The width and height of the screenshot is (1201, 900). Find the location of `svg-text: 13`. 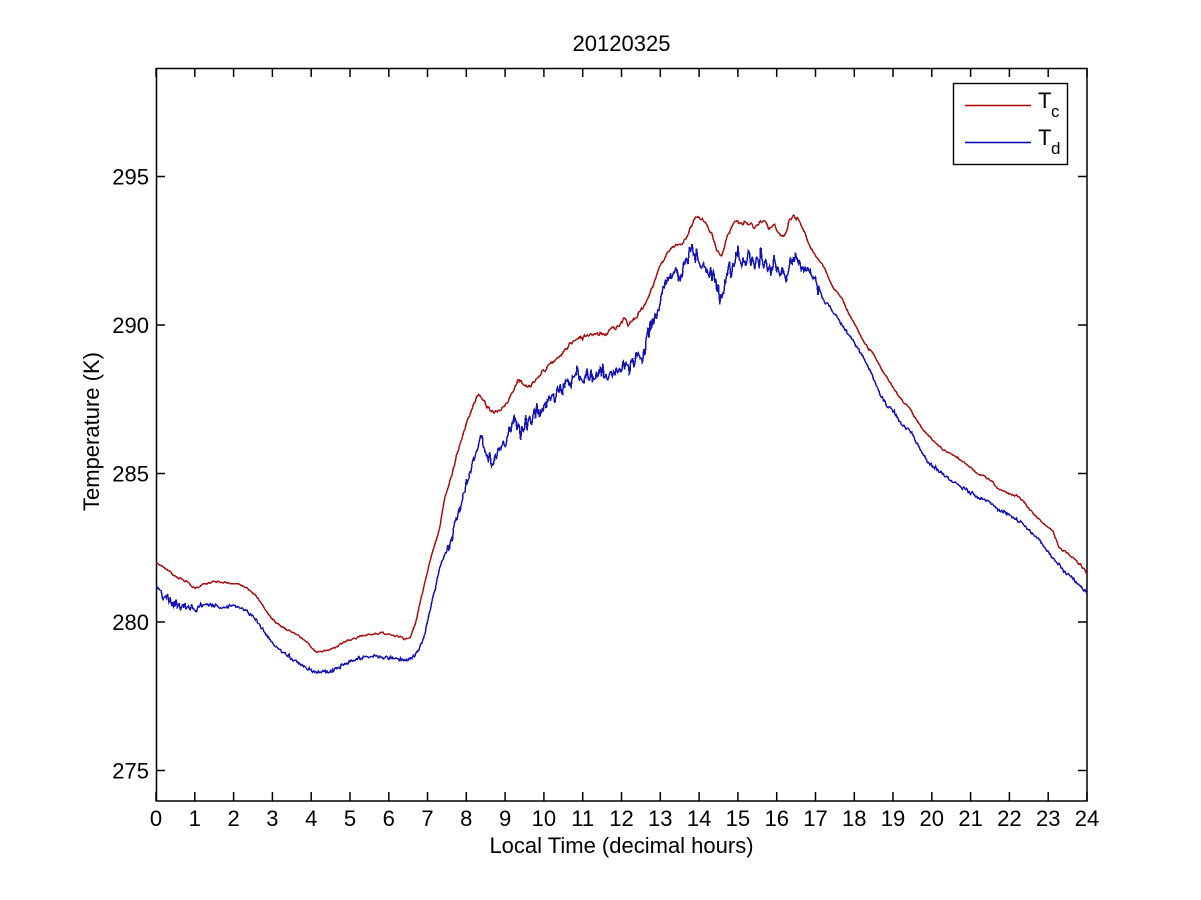

svg-text: 13 is located at coordinates (660, 818).